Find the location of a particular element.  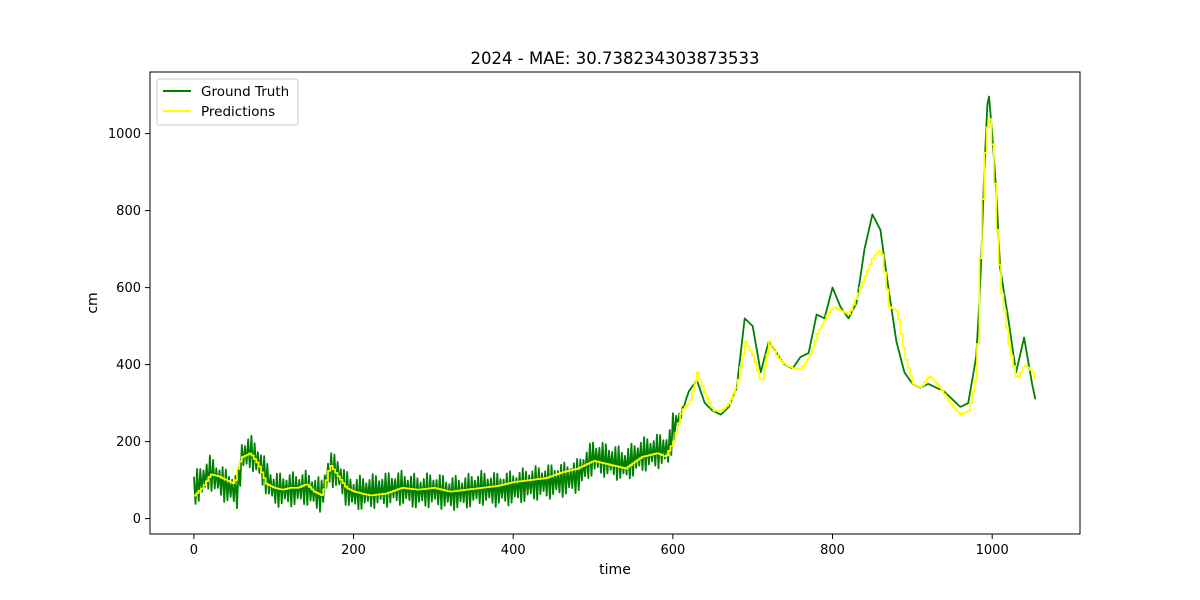

x-axis-ticks: 0 200 400 600 800 1000 is located at coordinates (599, 546).